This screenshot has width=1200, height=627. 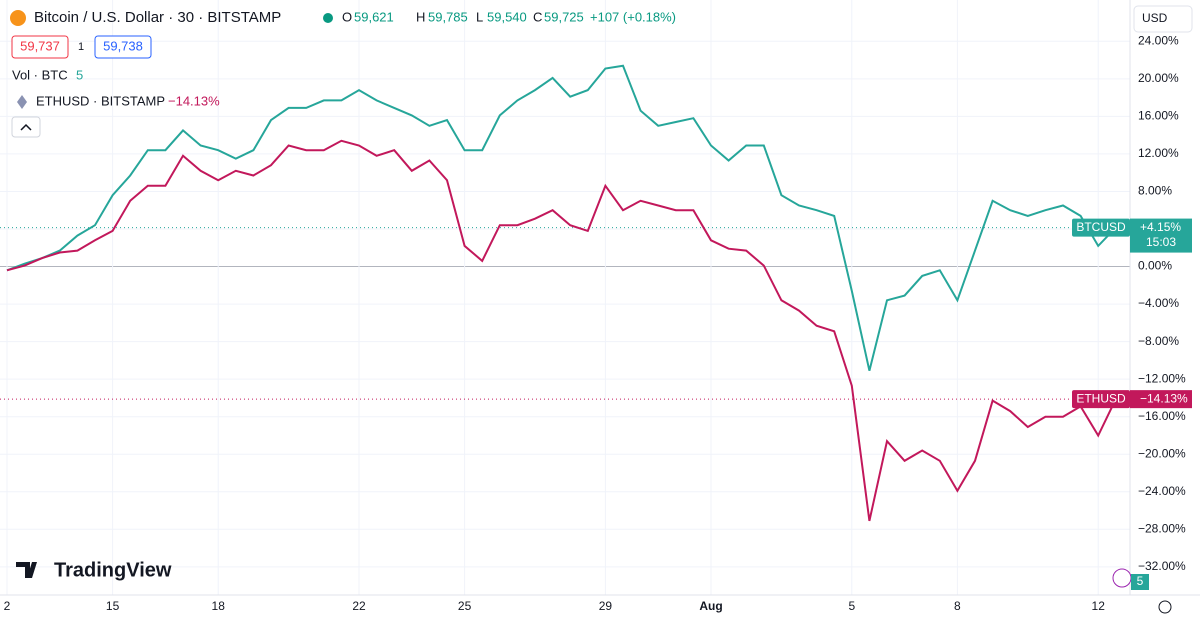 I want to click on x-tick-label: 22, so click(x=359, y=606).